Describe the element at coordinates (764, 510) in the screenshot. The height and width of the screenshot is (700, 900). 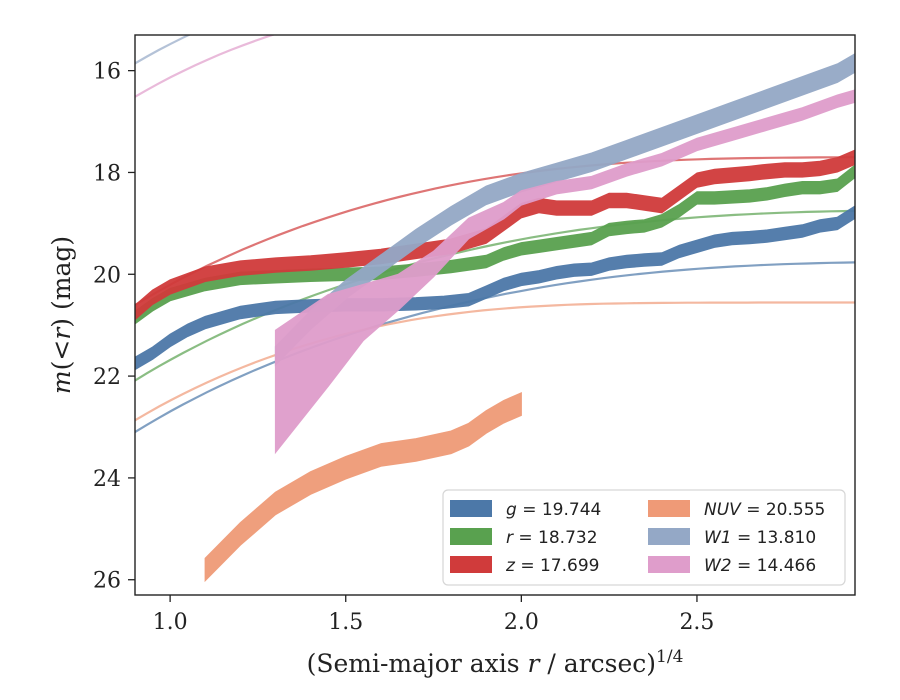
I see `legend-label-nuv: NUV = 20.555` at that location.